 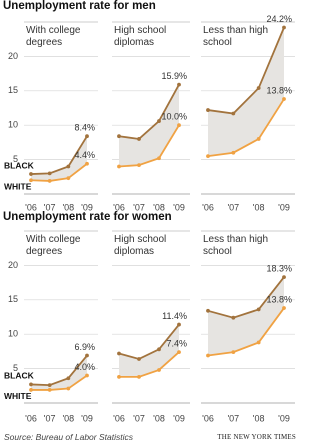 What do you see at coordinates (84, 155) in the screenshot?
I see `value-label: 4.4%` at bounding box center [84, 155].